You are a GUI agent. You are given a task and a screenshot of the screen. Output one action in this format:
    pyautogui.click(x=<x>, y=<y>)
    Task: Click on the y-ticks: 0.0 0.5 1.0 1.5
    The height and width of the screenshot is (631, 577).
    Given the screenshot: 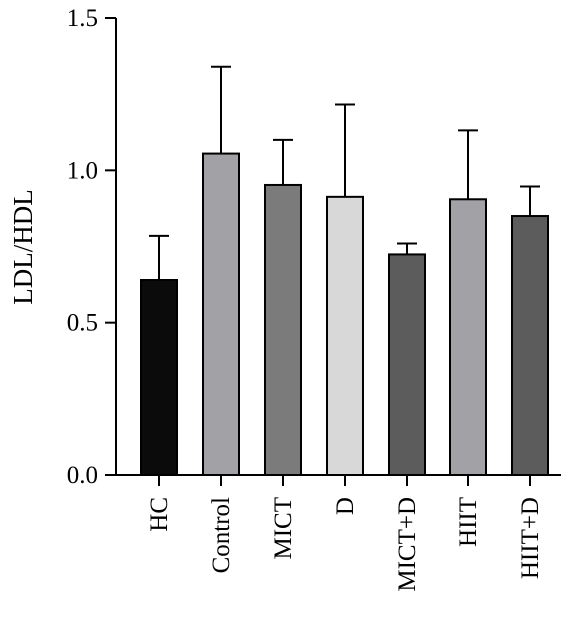 What is the action you would take?
    pyautogui.click(x=91, y=247)
    